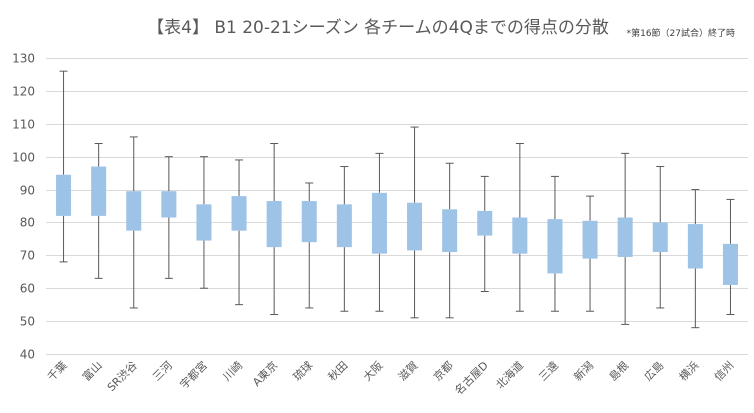 The height and width of the screenshot is (413, 754). Describe the element at coordinates (724, 371) in the screenshot. I see `x-tick-label: 信州` at that location.